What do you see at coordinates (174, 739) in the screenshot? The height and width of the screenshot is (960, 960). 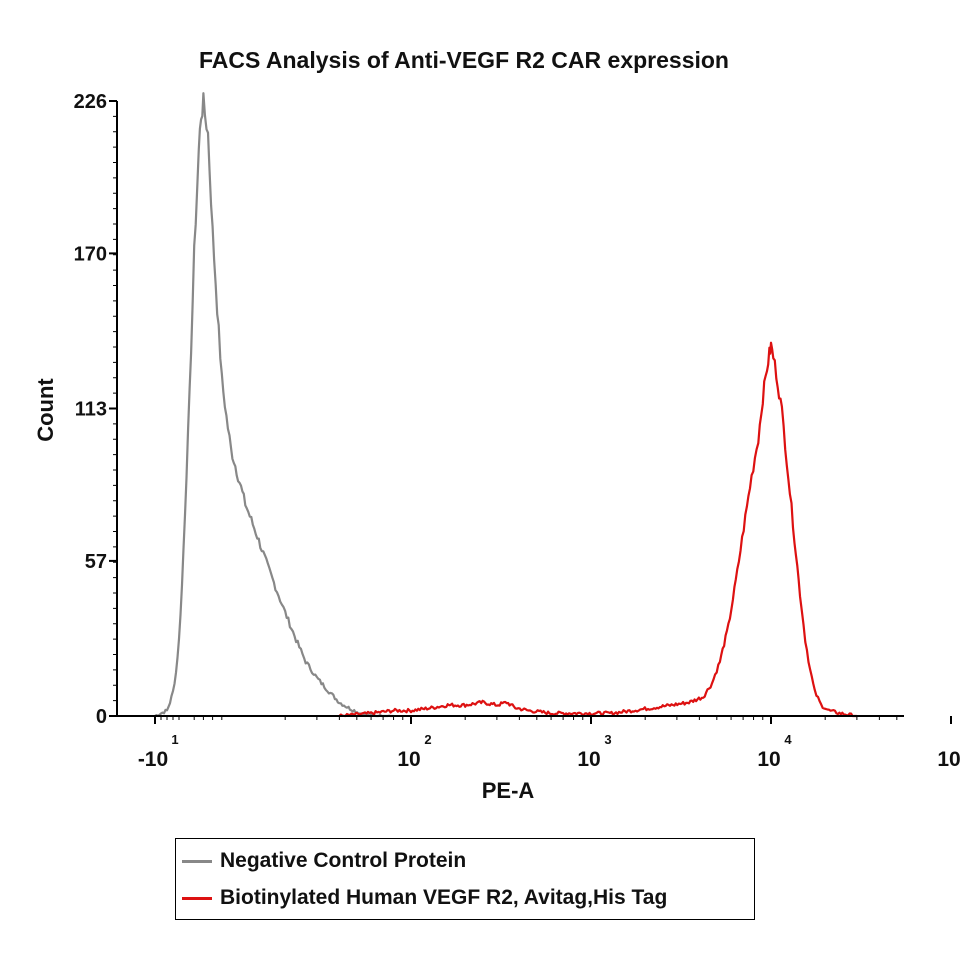 I see `x-tick-exponent: 1` at bounding box center [174, 739].